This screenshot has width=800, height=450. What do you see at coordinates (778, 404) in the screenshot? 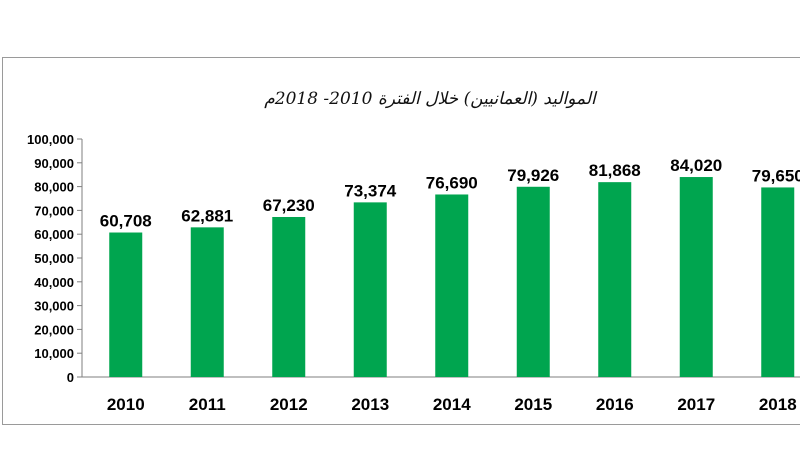
I see `x-tick-label: 2018` at bounding box center [778, 404].